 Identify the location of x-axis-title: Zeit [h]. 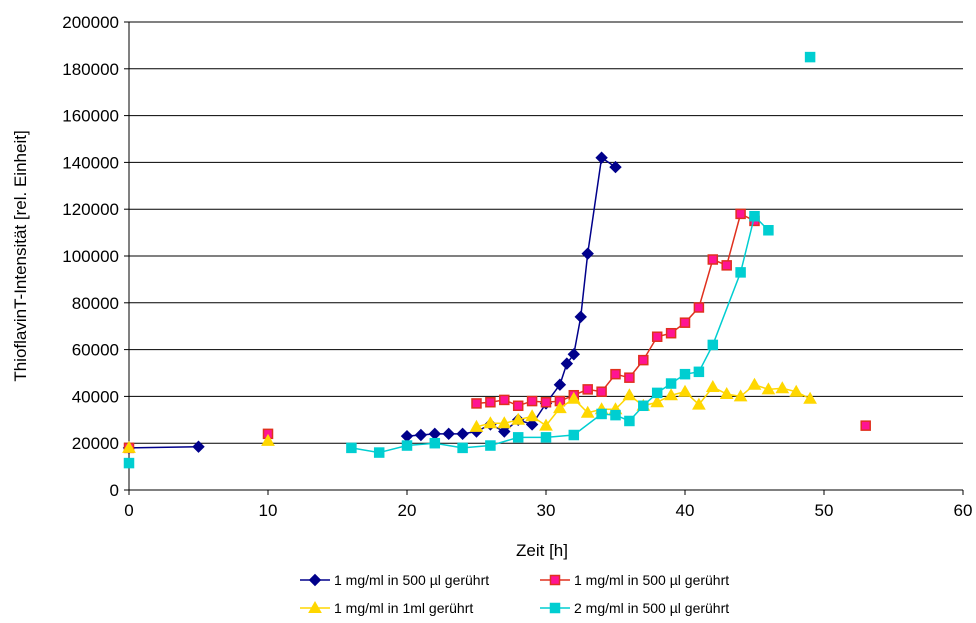
(542, 550).